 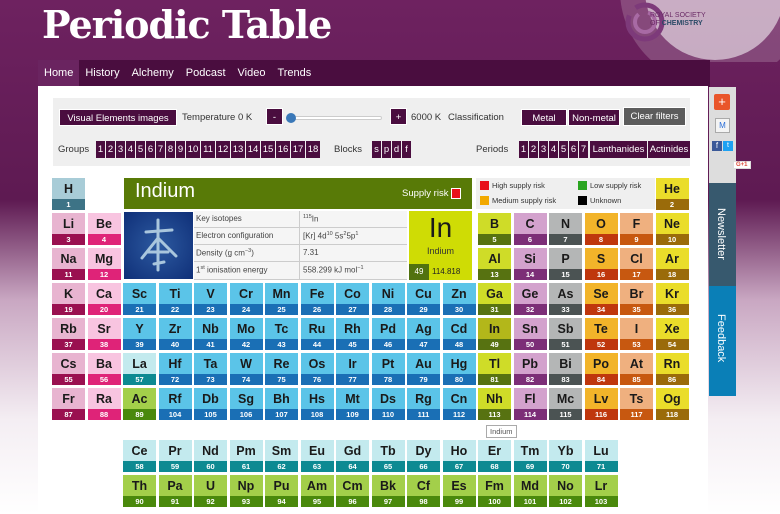 I want to click on element-Ba: Ba 56, so click(x=104, y=369).